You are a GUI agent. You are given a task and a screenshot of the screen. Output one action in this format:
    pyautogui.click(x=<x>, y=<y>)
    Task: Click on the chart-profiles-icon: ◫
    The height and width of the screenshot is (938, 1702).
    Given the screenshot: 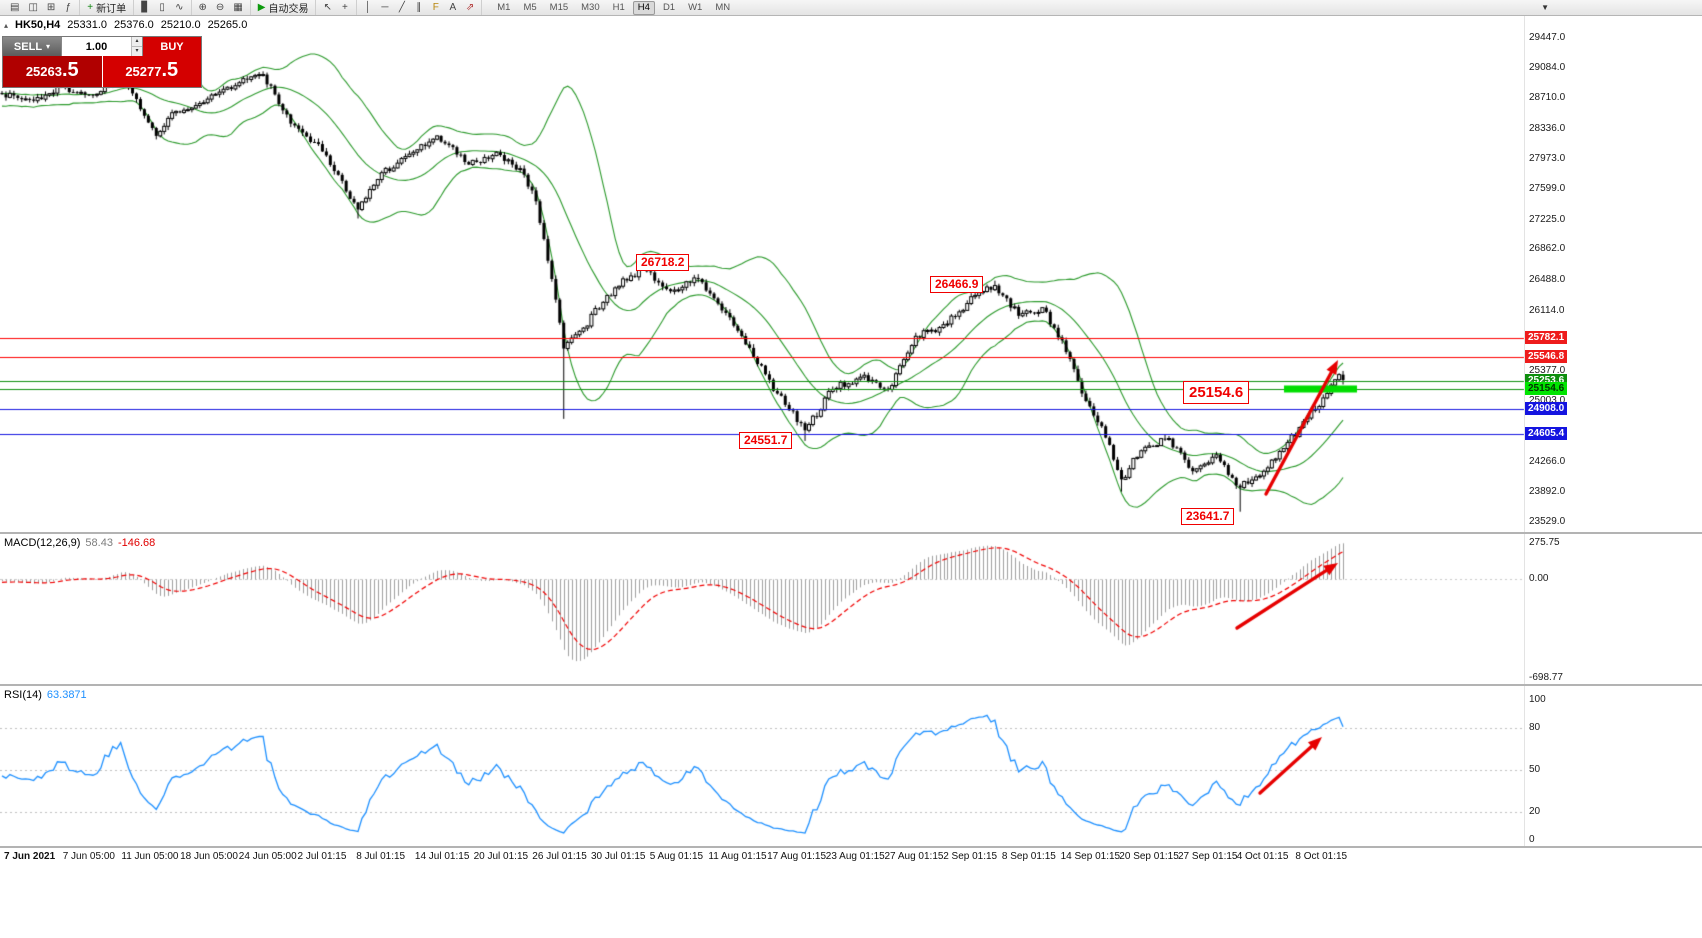 What is the action you would take?
    pyautogui.click(x=32, y=8)
    